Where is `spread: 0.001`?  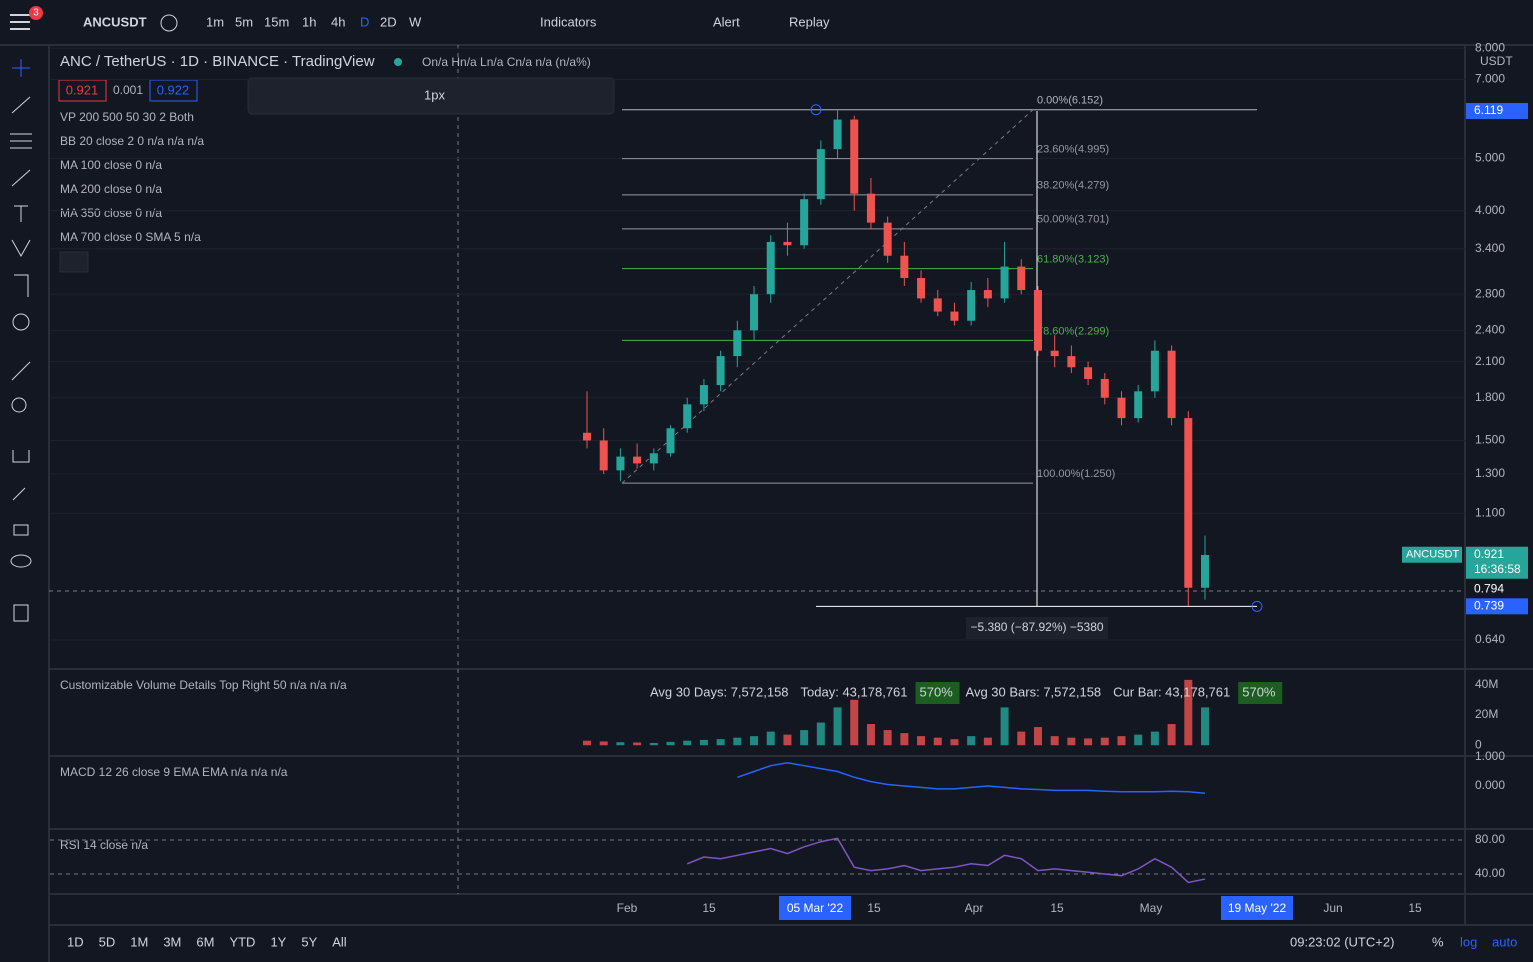 spread: 0.001 is located at coordinates (128, 90).